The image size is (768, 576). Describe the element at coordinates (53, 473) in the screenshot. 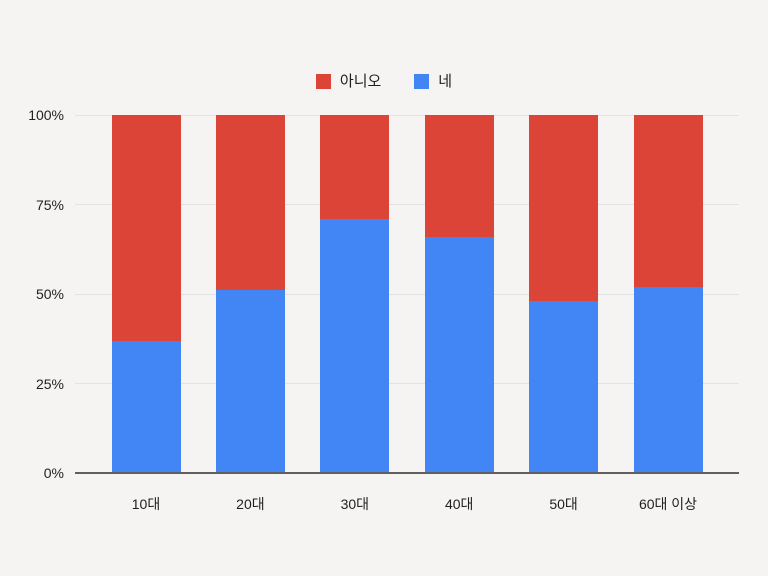

I see `y-tick-label: 0%` at that location.